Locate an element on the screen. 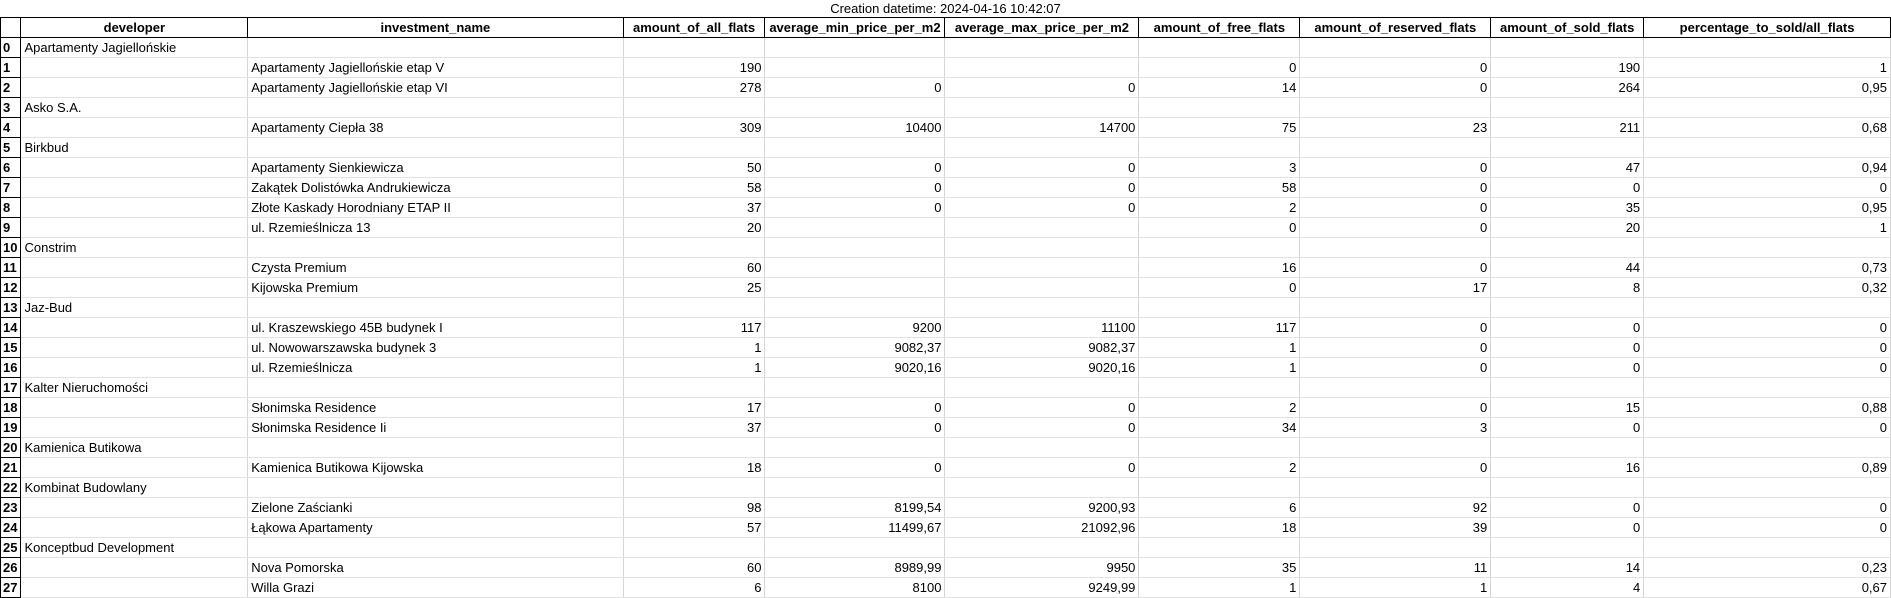  developer-cell: Asko S.A. is located at coordinates (134, 107).